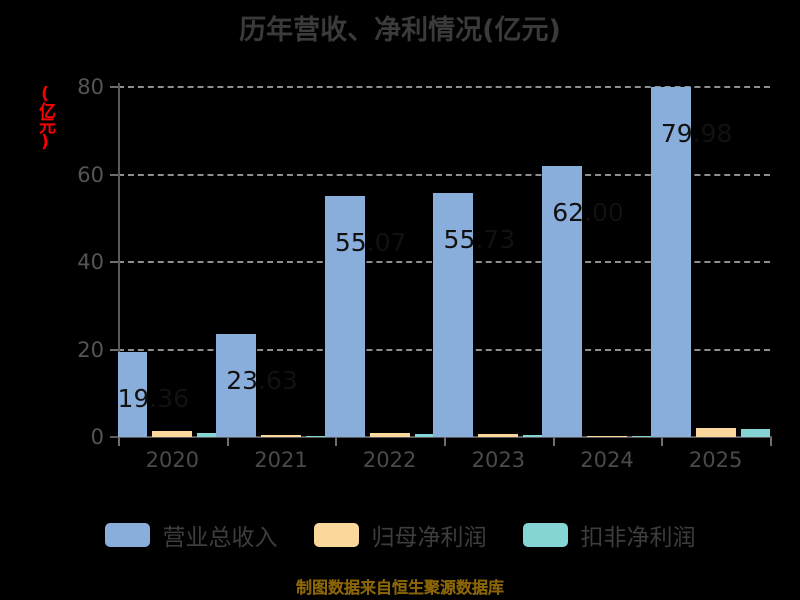 The height and width of the screenshot is (600, 800). Describe the element at coordinates (90, 349) in the screenshot. I see `y-tick-label: 20` at that location.